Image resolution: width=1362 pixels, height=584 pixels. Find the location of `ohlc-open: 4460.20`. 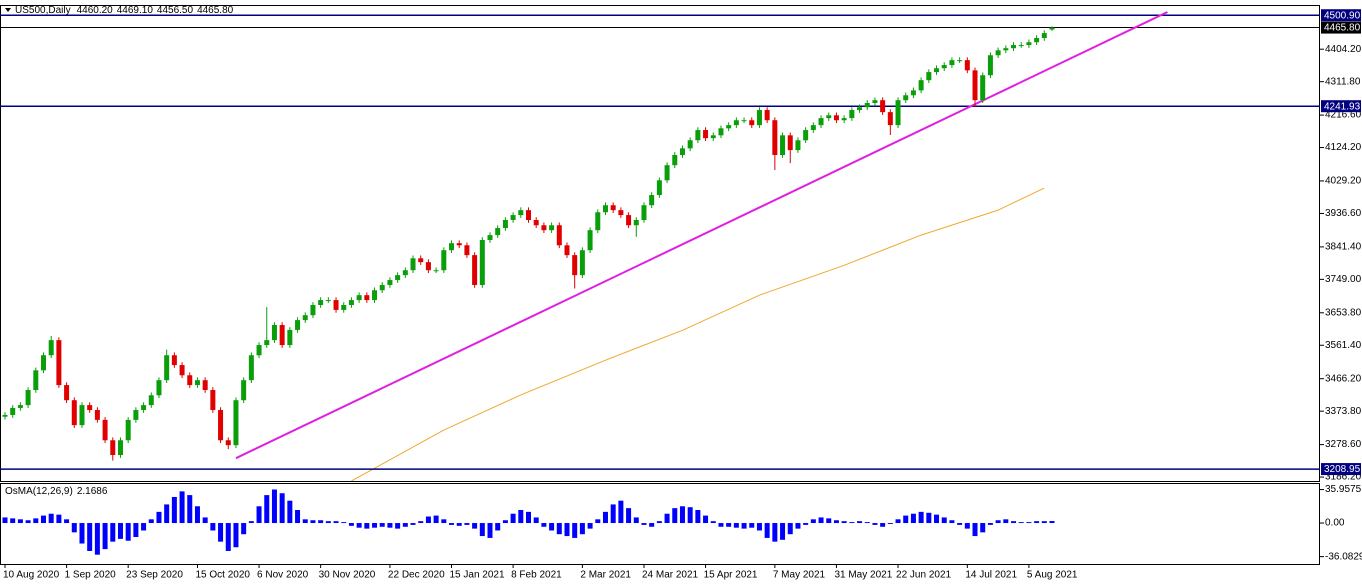

ohlc-open: 4460.20 is located at coordinates (95, 10).